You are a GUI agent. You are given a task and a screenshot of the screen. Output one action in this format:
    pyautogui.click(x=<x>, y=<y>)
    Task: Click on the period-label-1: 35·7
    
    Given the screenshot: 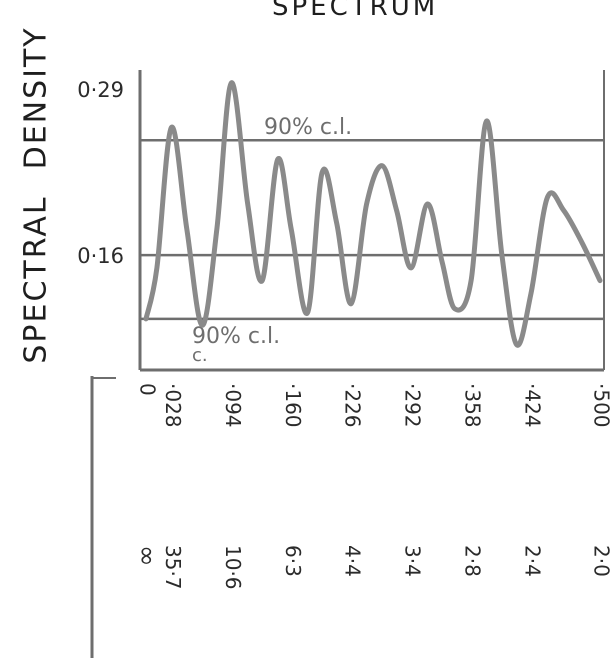 What is the action you would take?
    pyautogui.click(x=173, y=567)
    